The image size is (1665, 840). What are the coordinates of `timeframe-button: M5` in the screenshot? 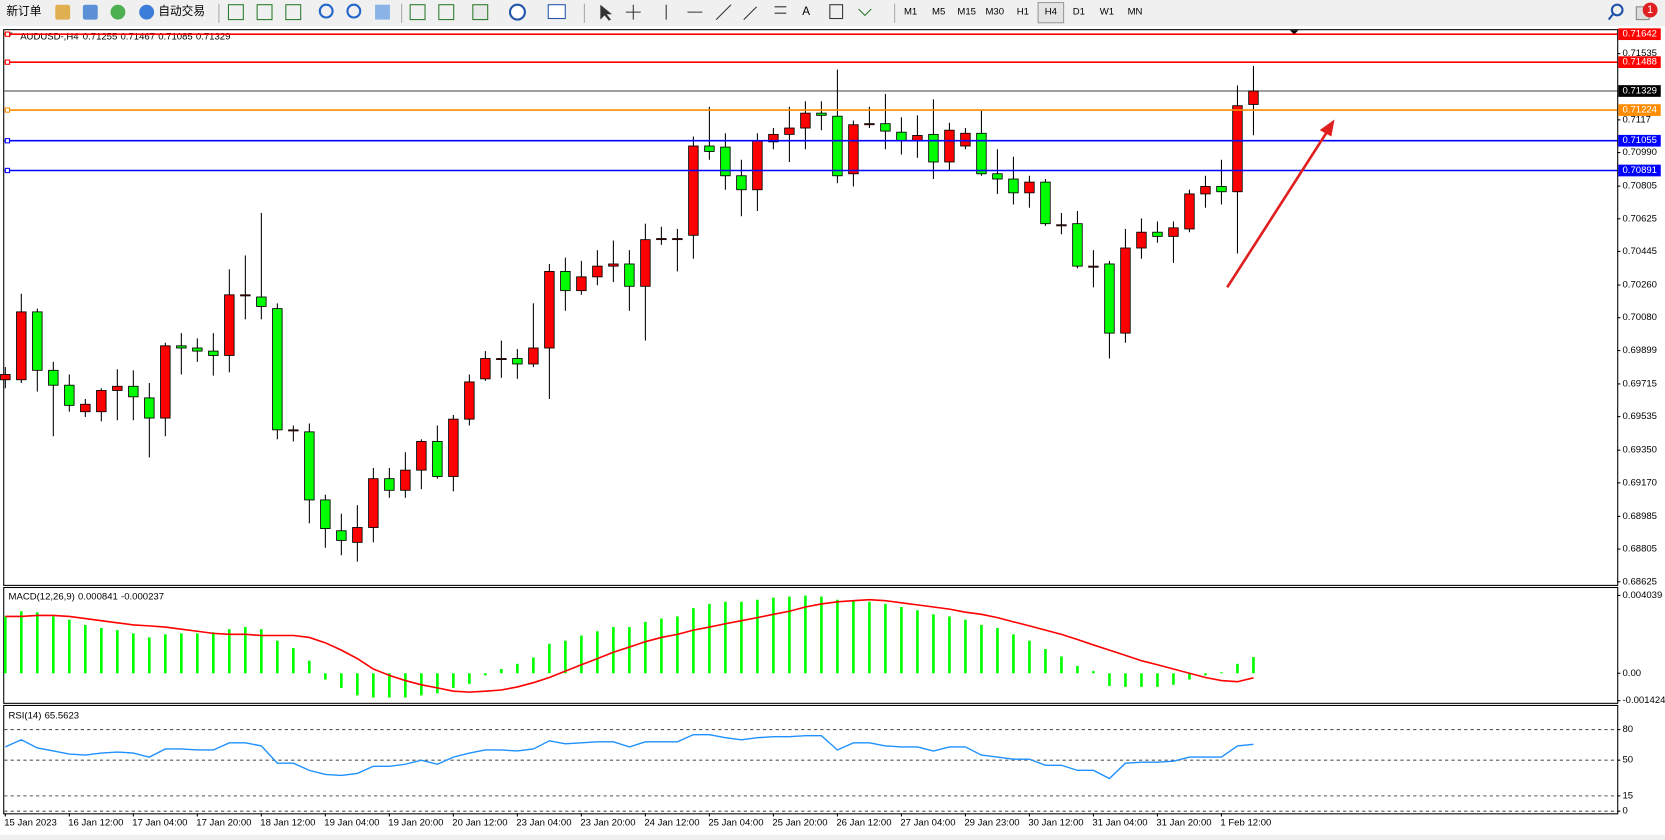 It's located at (938, 12).